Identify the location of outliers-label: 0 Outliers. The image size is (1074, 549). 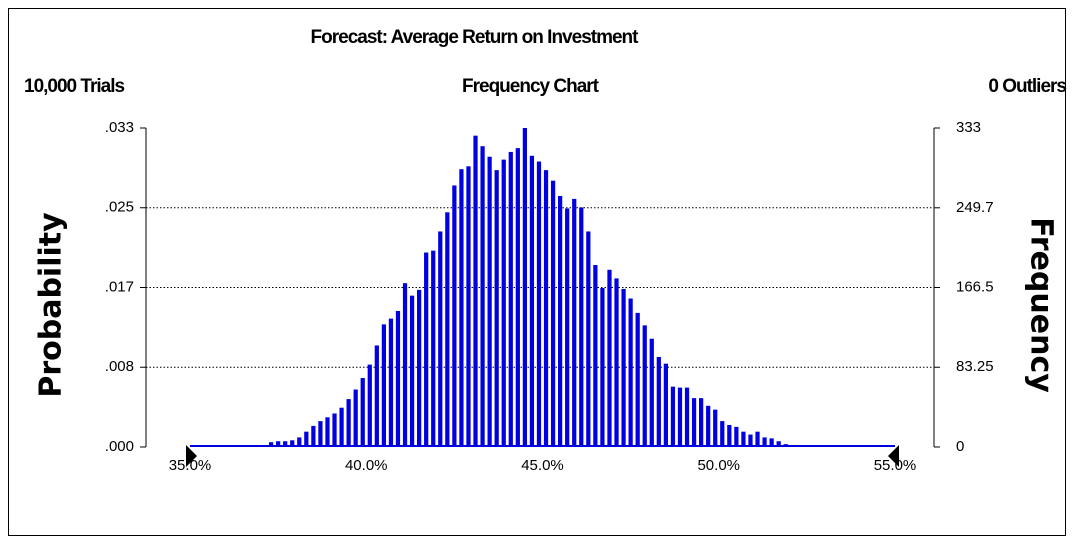
(1027, 86).